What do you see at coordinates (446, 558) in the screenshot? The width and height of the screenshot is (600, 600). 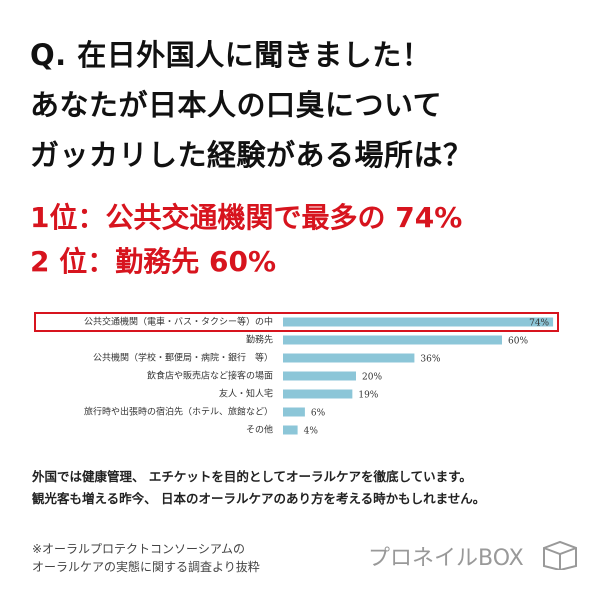 I see `logo: プロネイルBOX` at bounding box center [446, 558].